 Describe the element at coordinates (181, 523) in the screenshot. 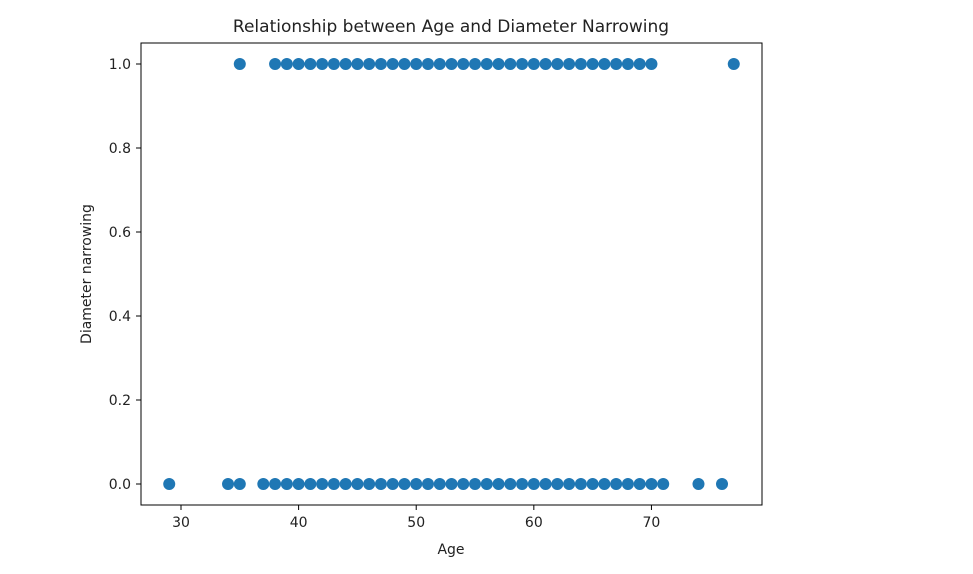

I see `x-tick-label: 30` at that location.